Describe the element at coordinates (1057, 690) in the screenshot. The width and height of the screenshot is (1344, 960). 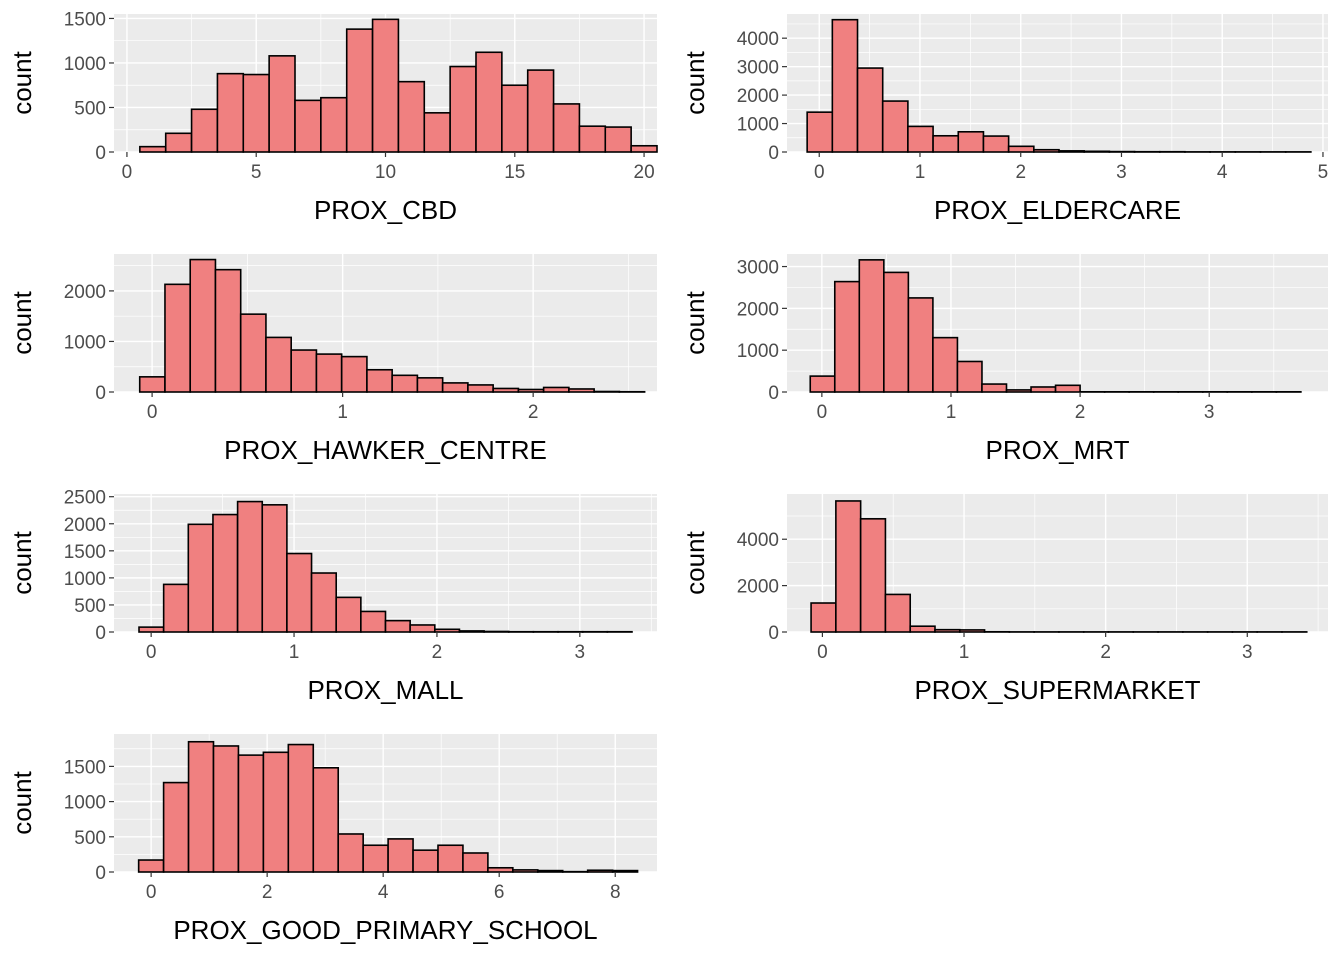
I see `x-axis-title: PROX_SUPERMARKET` at that location.